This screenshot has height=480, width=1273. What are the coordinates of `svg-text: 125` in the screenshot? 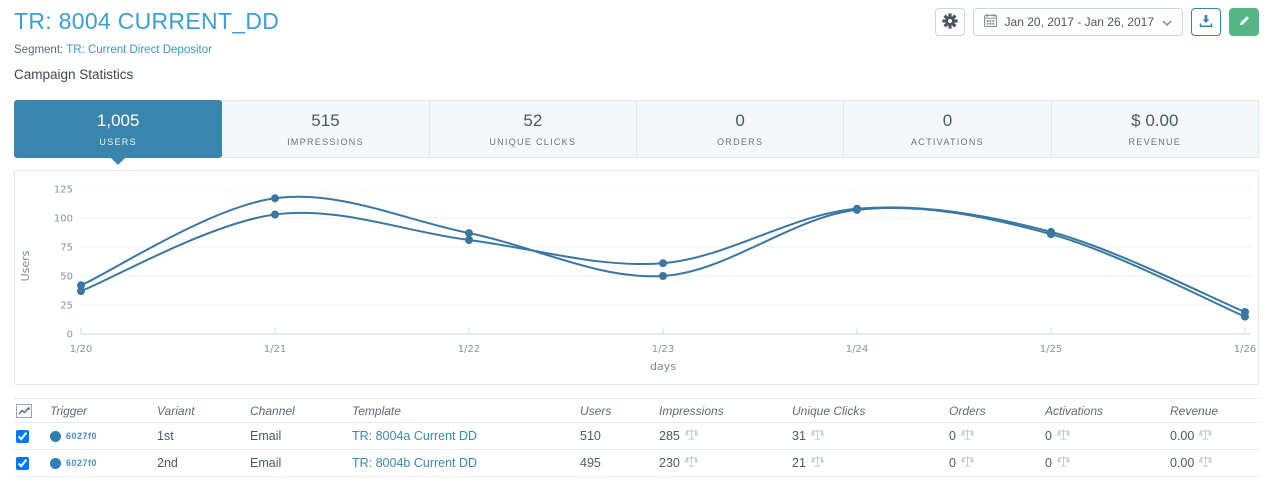 It's located at (63, 190).